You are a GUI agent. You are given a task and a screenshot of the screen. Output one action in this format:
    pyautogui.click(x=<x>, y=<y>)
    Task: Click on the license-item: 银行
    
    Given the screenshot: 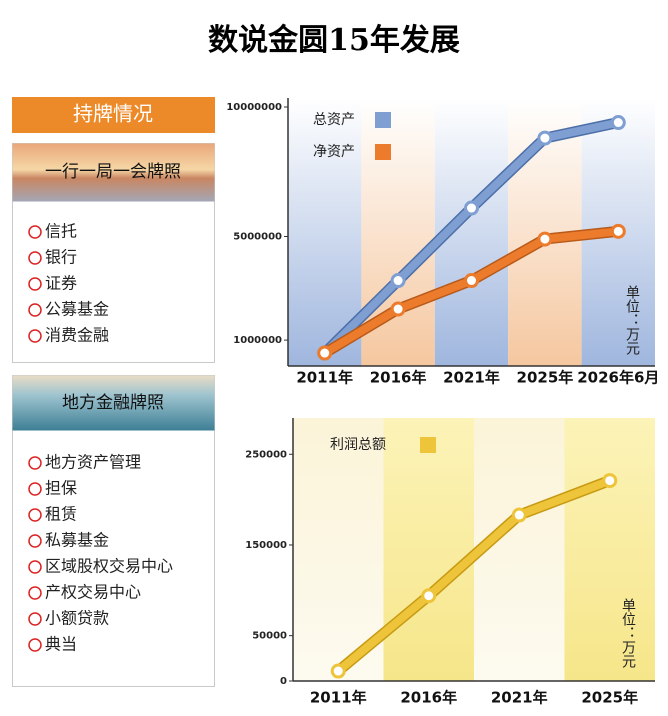 What is the action you would take?
    pyautogui.click(x=61, y=257)
    